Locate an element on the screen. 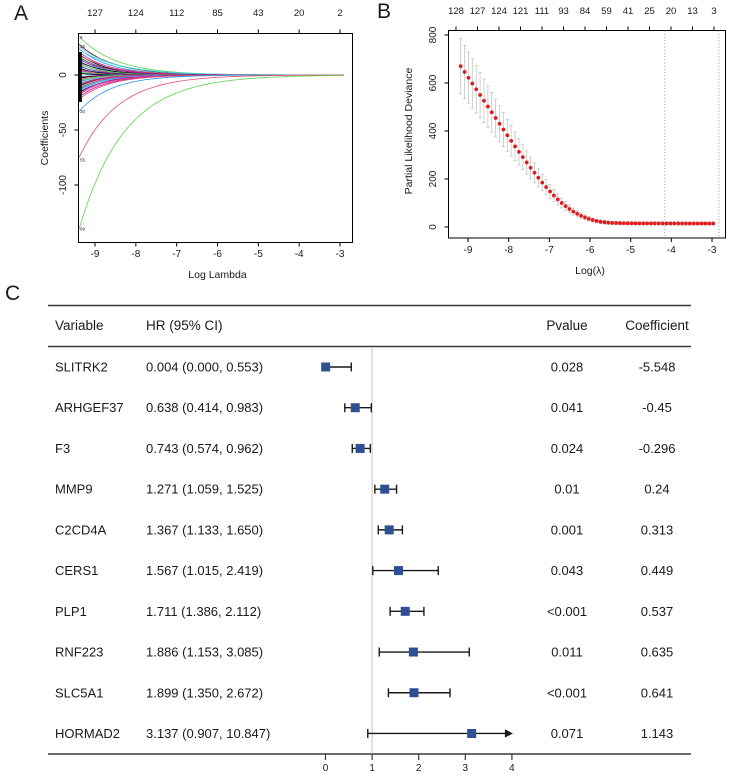 Image resolution: width=735 pixels, height=779 pixels. curve-label: 30 is located at coordinates (83, 111).